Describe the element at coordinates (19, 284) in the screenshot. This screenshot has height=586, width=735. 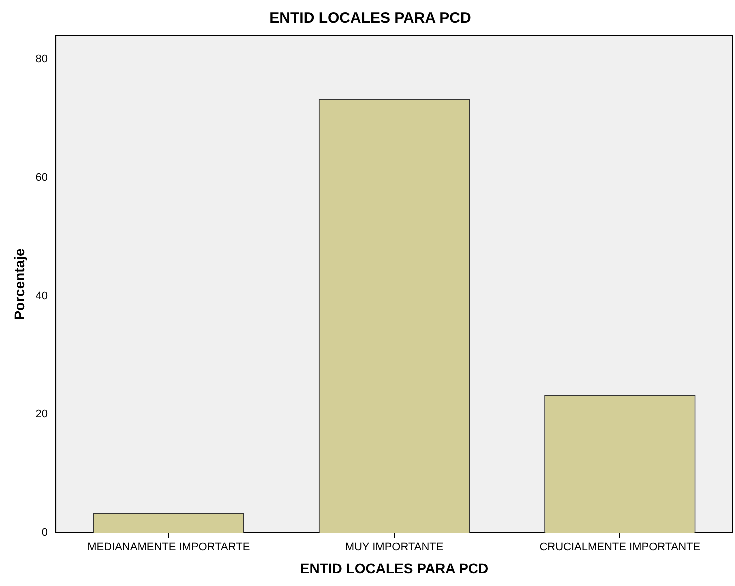
I see `y-axis-title: Porcentaje` at that location.